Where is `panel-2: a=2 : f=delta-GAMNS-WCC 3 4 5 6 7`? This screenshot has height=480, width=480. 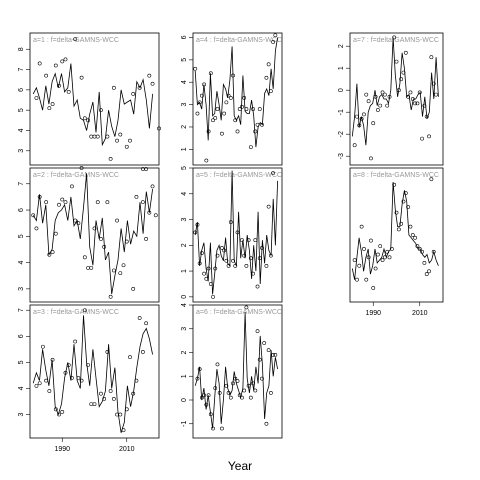 panel-2: a=2 : f=delta-GAMNS-WCC 3 4 5 6 7 is located at coordinates (89, 234).